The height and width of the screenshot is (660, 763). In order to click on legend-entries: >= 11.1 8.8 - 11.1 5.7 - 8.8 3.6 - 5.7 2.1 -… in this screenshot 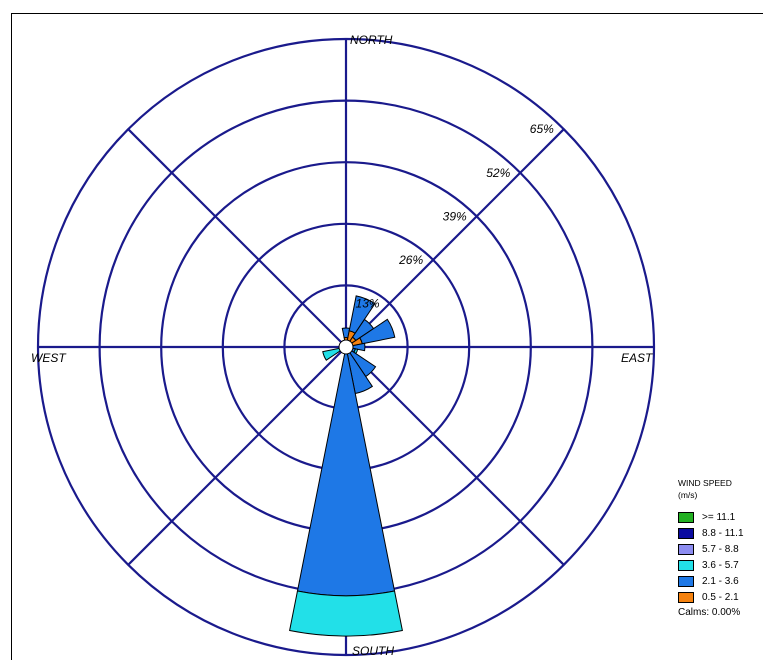, I will do `click(720, 557)`.